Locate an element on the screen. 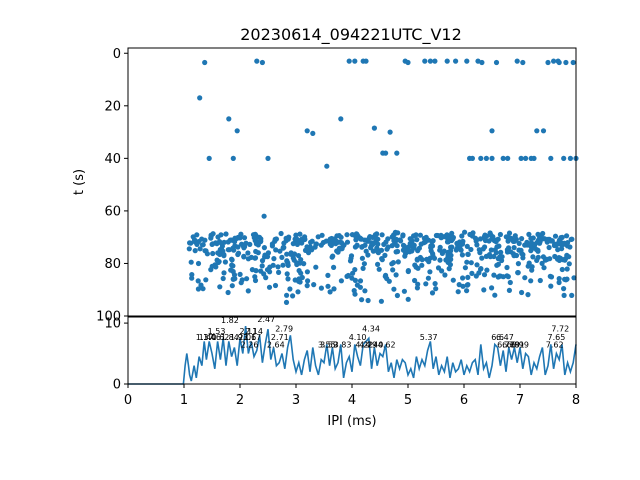 The image size is (640, 480). peak-annotation-label: 2.71 is located at coordinates (280, 337).